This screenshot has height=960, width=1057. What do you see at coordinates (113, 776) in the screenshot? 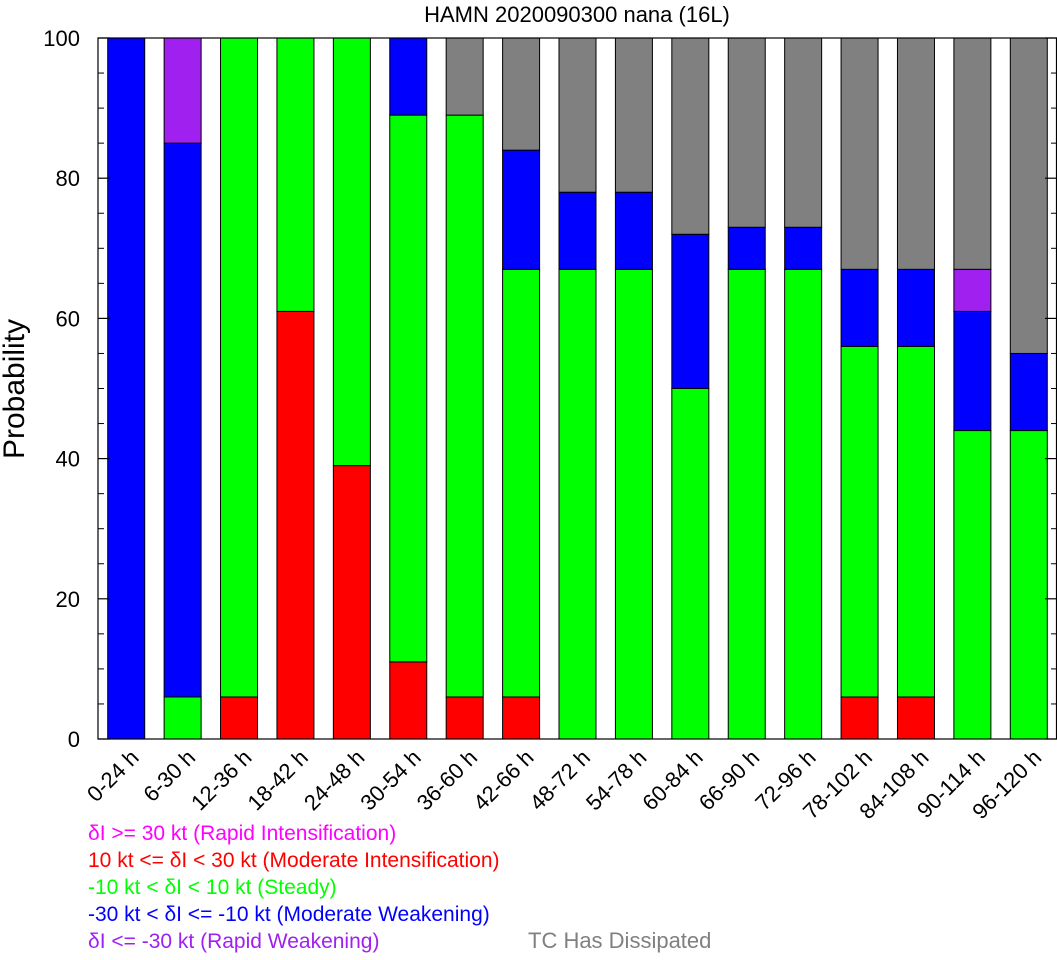
I see `x-tick-label-0: 0-24 h` at bounding box center [113, 776].